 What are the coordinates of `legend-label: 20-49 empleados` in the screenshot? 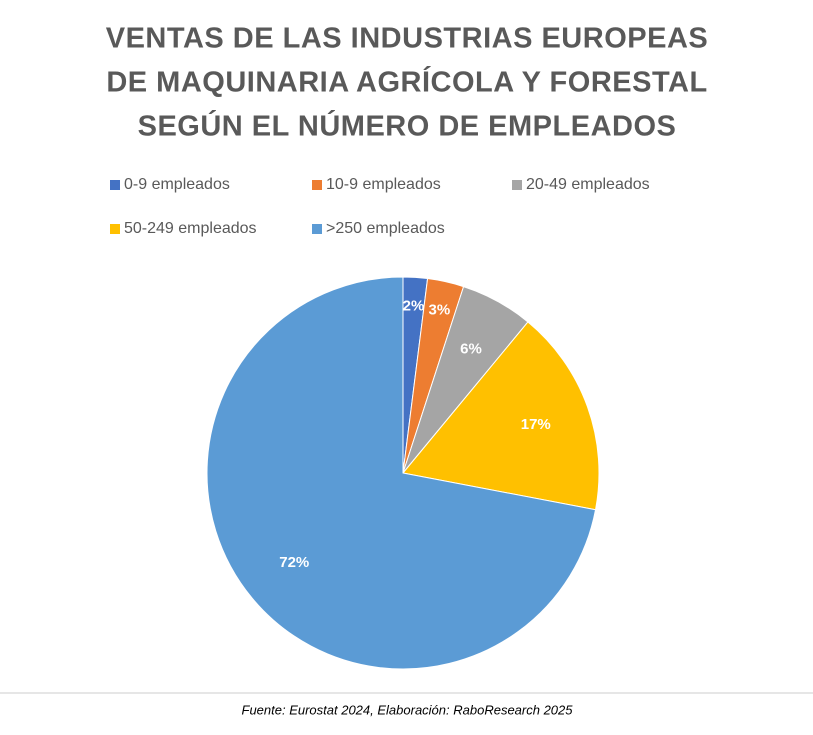 It's located at (588, 184).